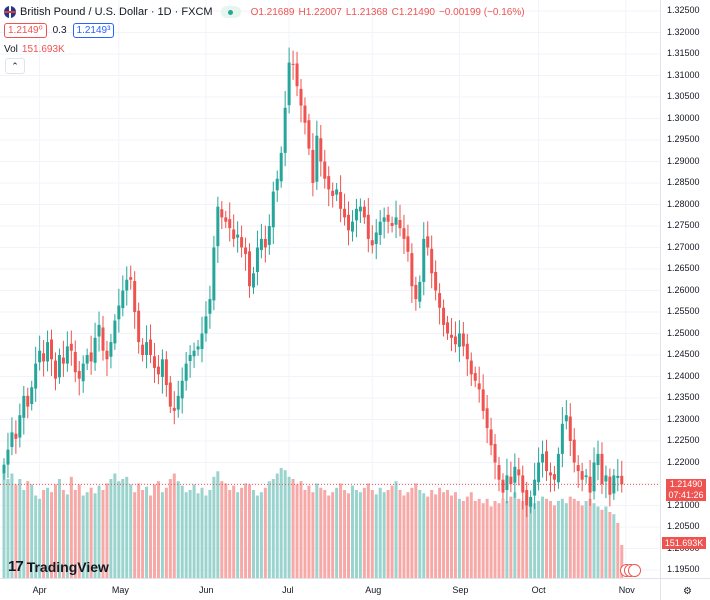  Describe the element at coordinates (687, 591) in the screenshot. I see `settings-gear-icon: ⚙` at that location.